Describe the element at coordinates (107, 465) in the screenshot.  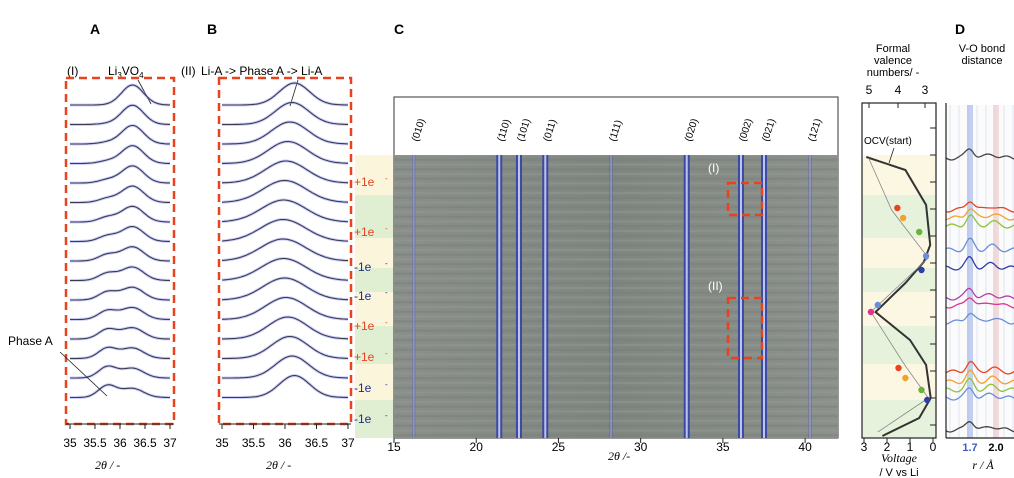
I see `panel-a-xlabel: 2θ / -` at that location.